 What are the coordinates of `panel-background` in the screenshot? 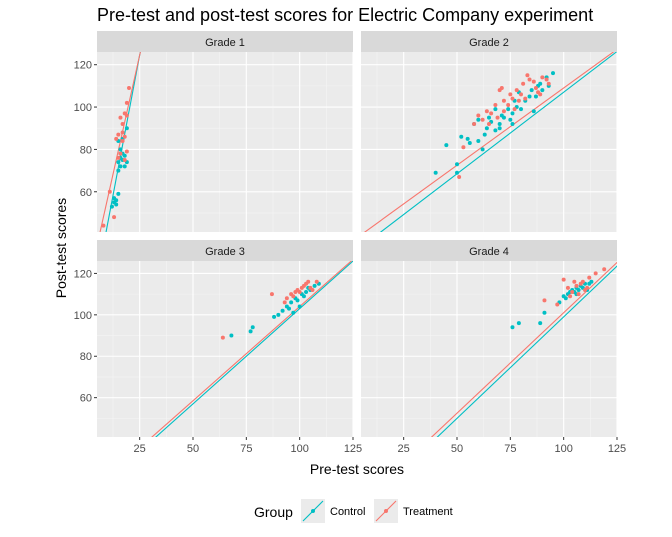 It's located at (489, 349).